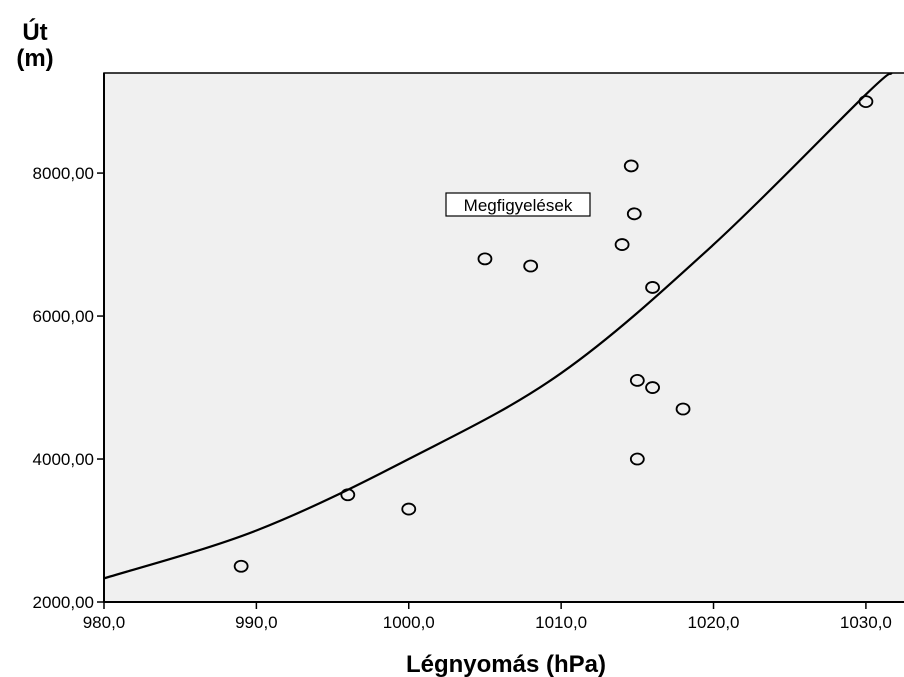  I want to click on x-axis-title: Légnyomás (hPa), so click(506, 664).